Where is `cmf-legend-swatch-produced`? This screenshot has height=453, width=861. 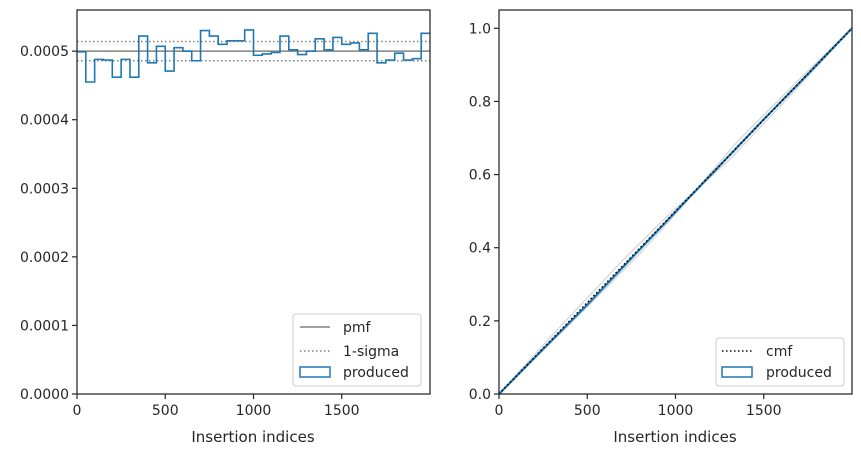
cmf-legend-swatch-produced is located at coordinates (737, 372).